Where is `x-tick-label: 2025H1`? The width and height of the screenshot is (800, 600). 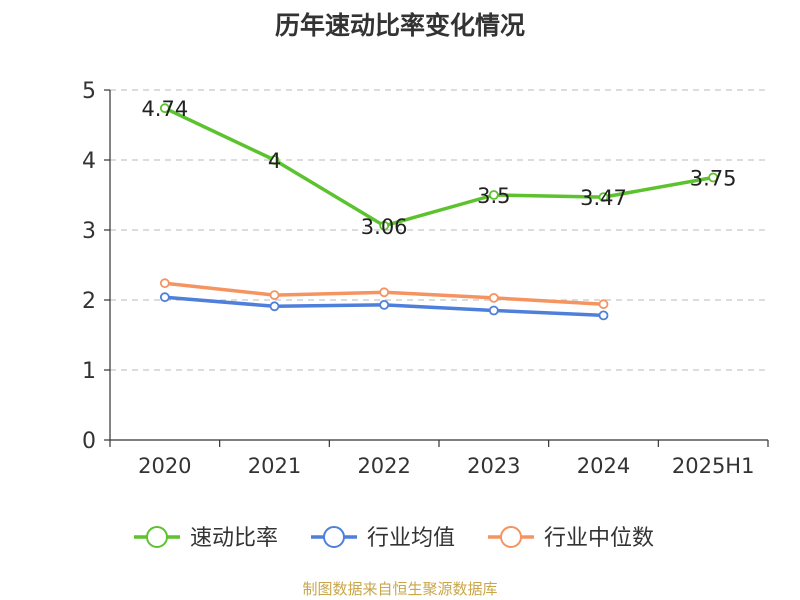
x-tick-label: 2025H1 is located at coordinates (713, 466).